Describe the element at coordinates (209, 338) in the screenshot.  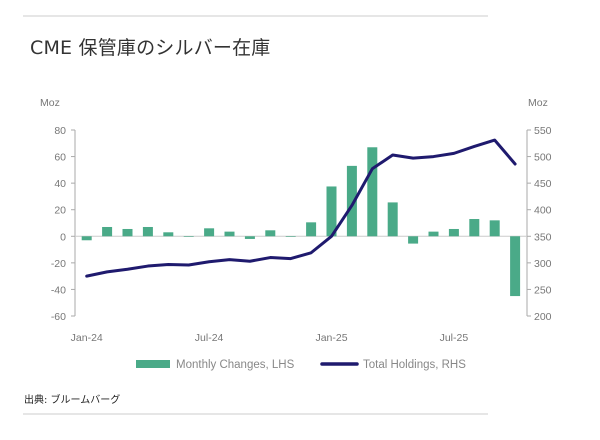
I see `x-tick-label: Jul-24` at that location.